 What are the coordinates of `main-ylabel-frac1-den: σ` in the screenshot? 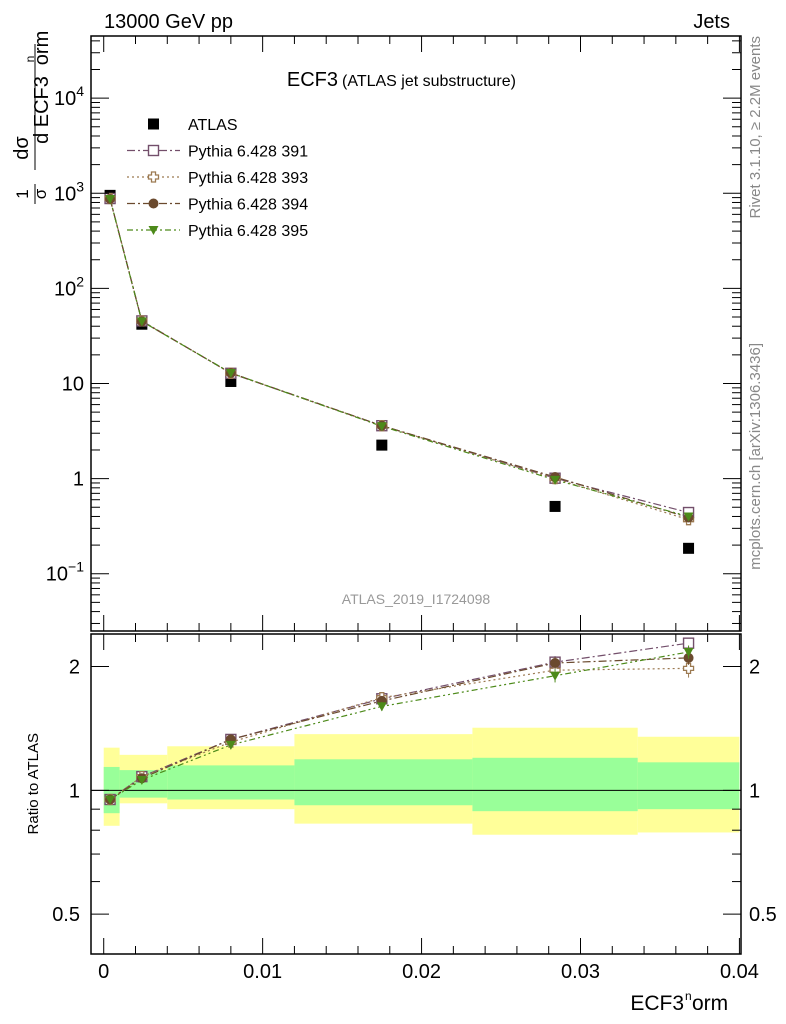 It's located at (40, 193).